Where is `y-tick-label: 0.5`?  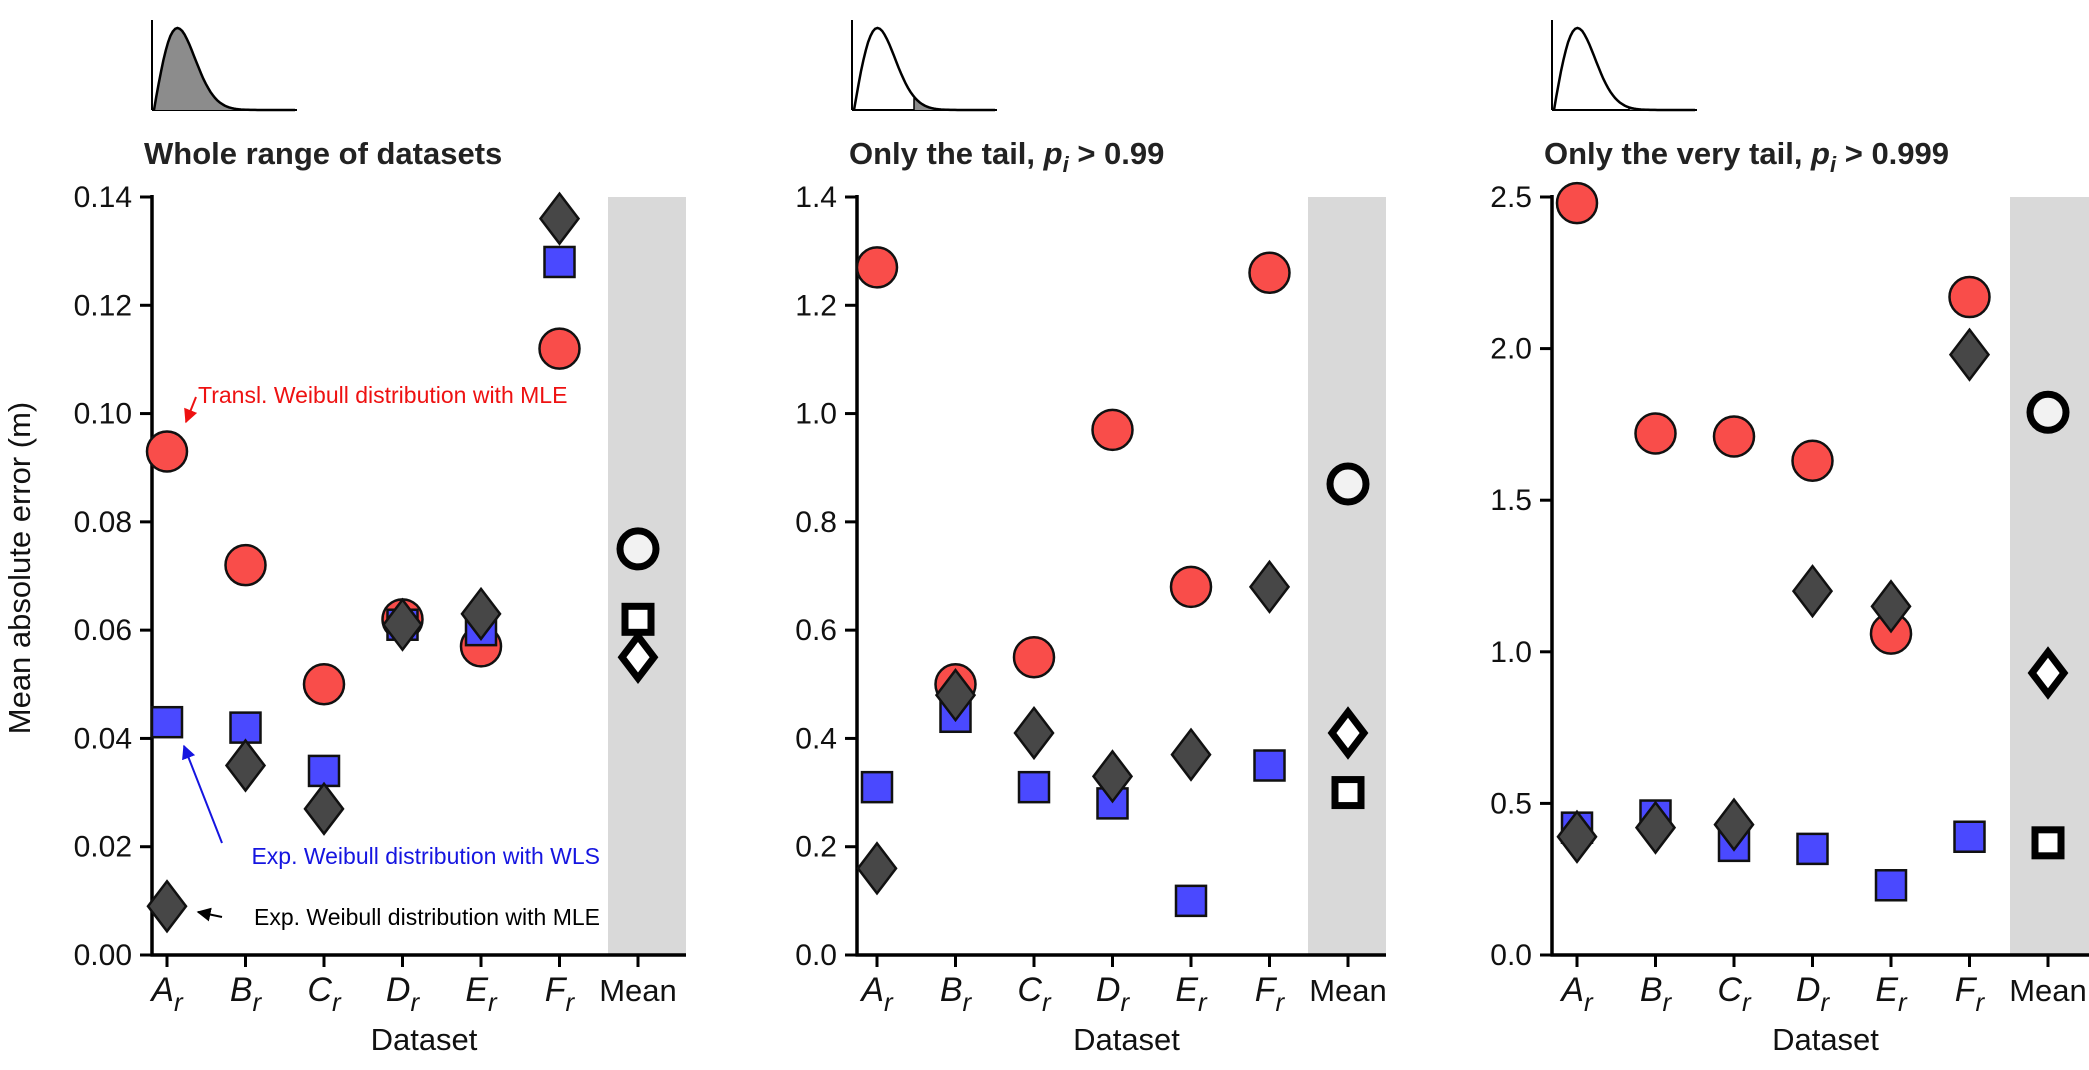 y-tick-label: 0.5 is located at coordinates (1511, 803).